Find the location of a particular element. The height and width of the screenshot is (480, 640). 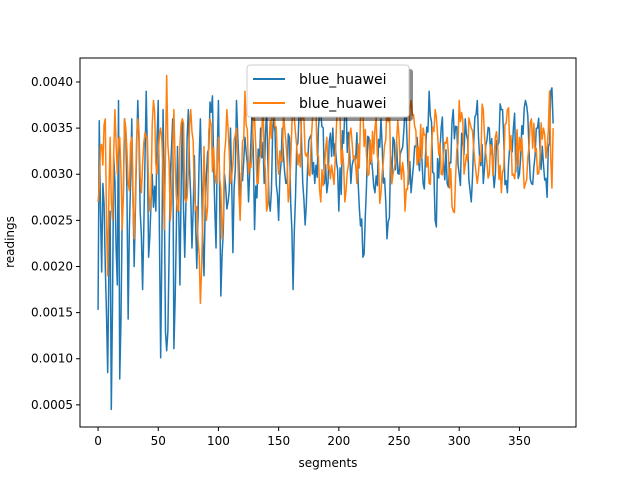

x-tick-label: 250 is located at coordinates (399, 441).